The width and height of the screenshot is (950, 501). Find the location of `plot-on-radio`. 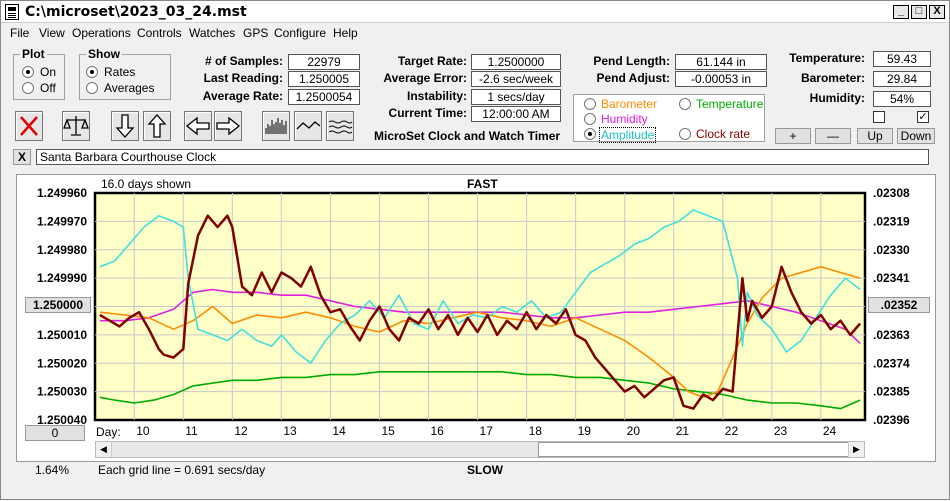

plot-on-radio is located at coordinates (28, 72).